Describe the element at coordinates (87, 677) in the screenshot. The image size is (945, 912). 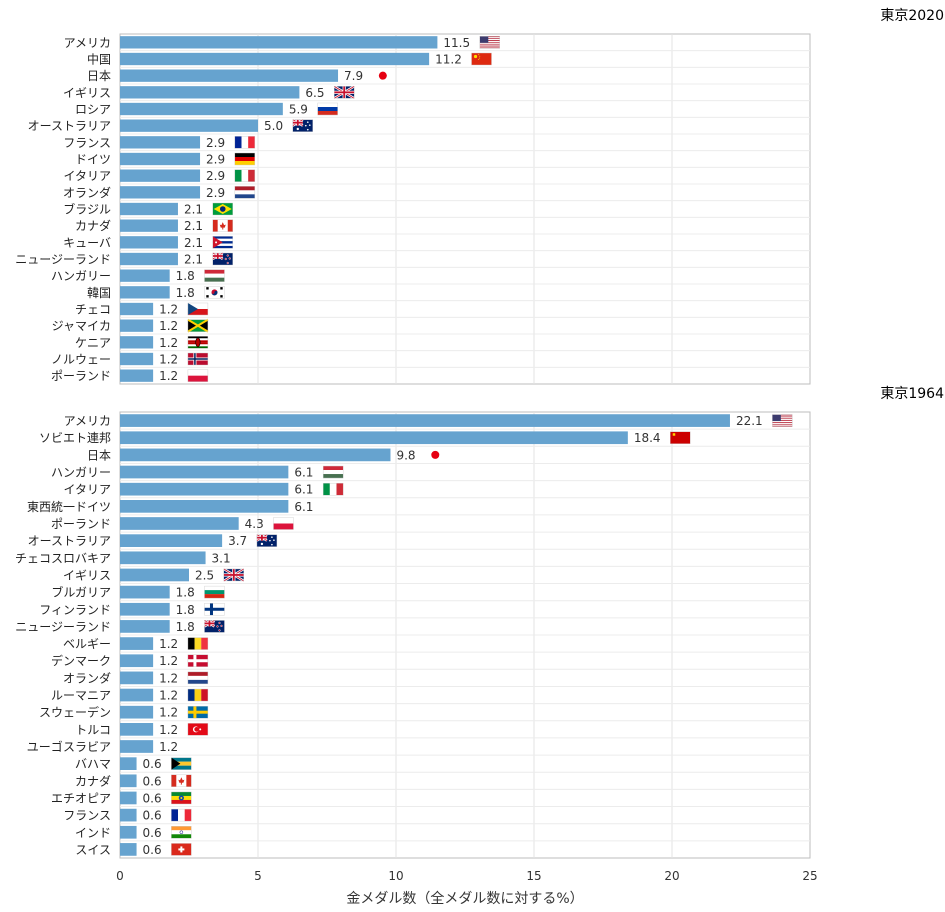
I see `category-label: オランダ` at that location.